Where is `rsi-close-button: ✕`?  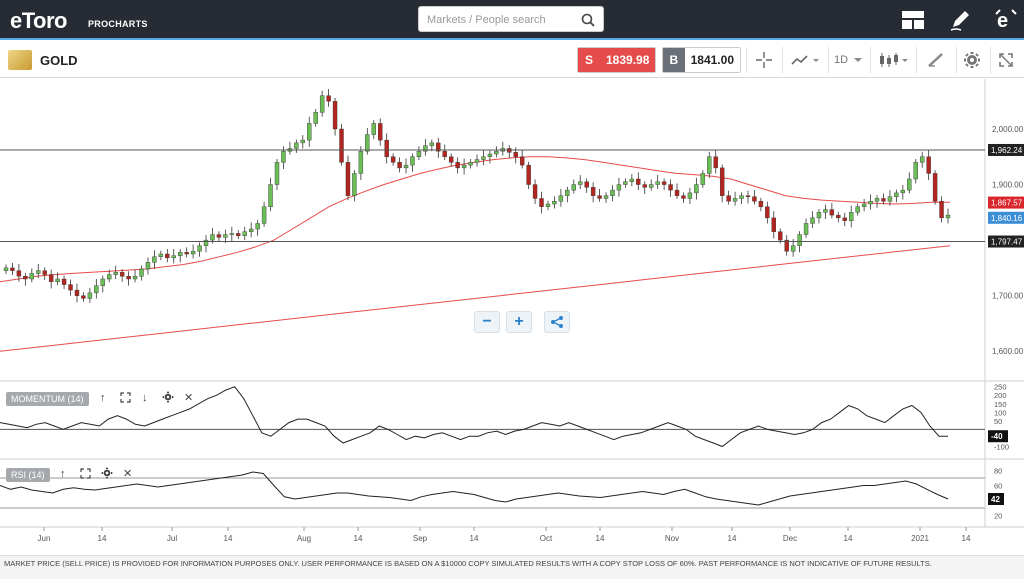
rsi-close-button: ✕ is located at coordinates (128, 474).